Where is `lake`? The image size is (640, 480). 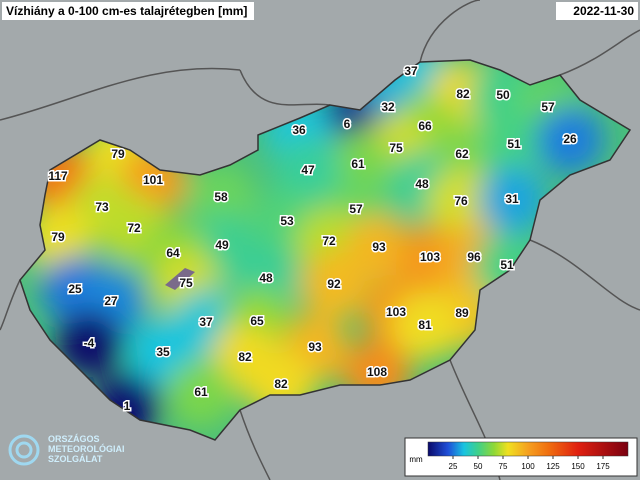 lake is located at coordinates (180, 279).